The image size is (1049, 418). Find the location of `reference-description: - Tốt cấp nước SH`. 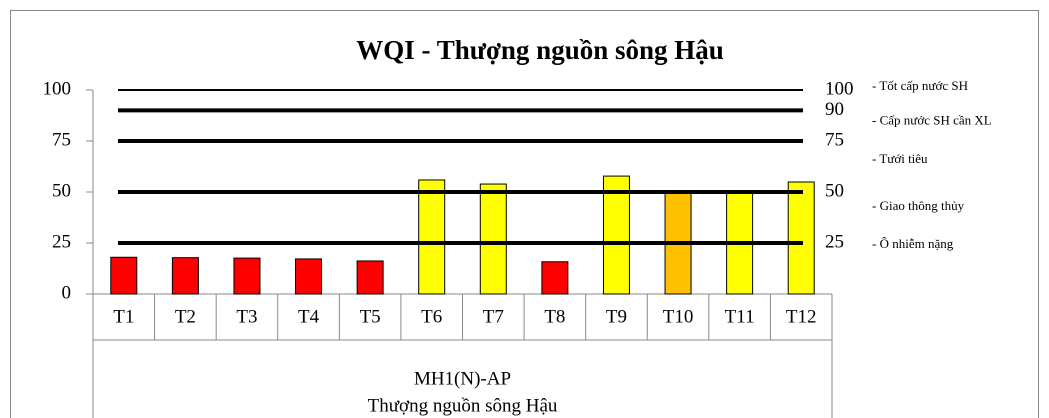

reference-description: - Tốt cấp nước SH is located at coordinates (920, 85).